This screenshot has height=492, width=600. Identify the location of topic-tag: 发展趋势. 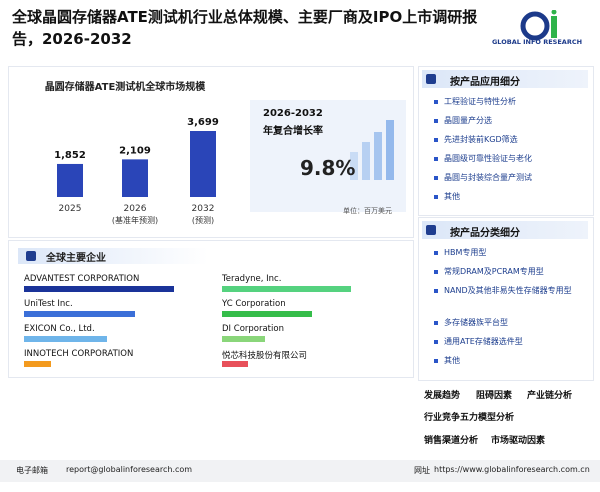
(442, 396).